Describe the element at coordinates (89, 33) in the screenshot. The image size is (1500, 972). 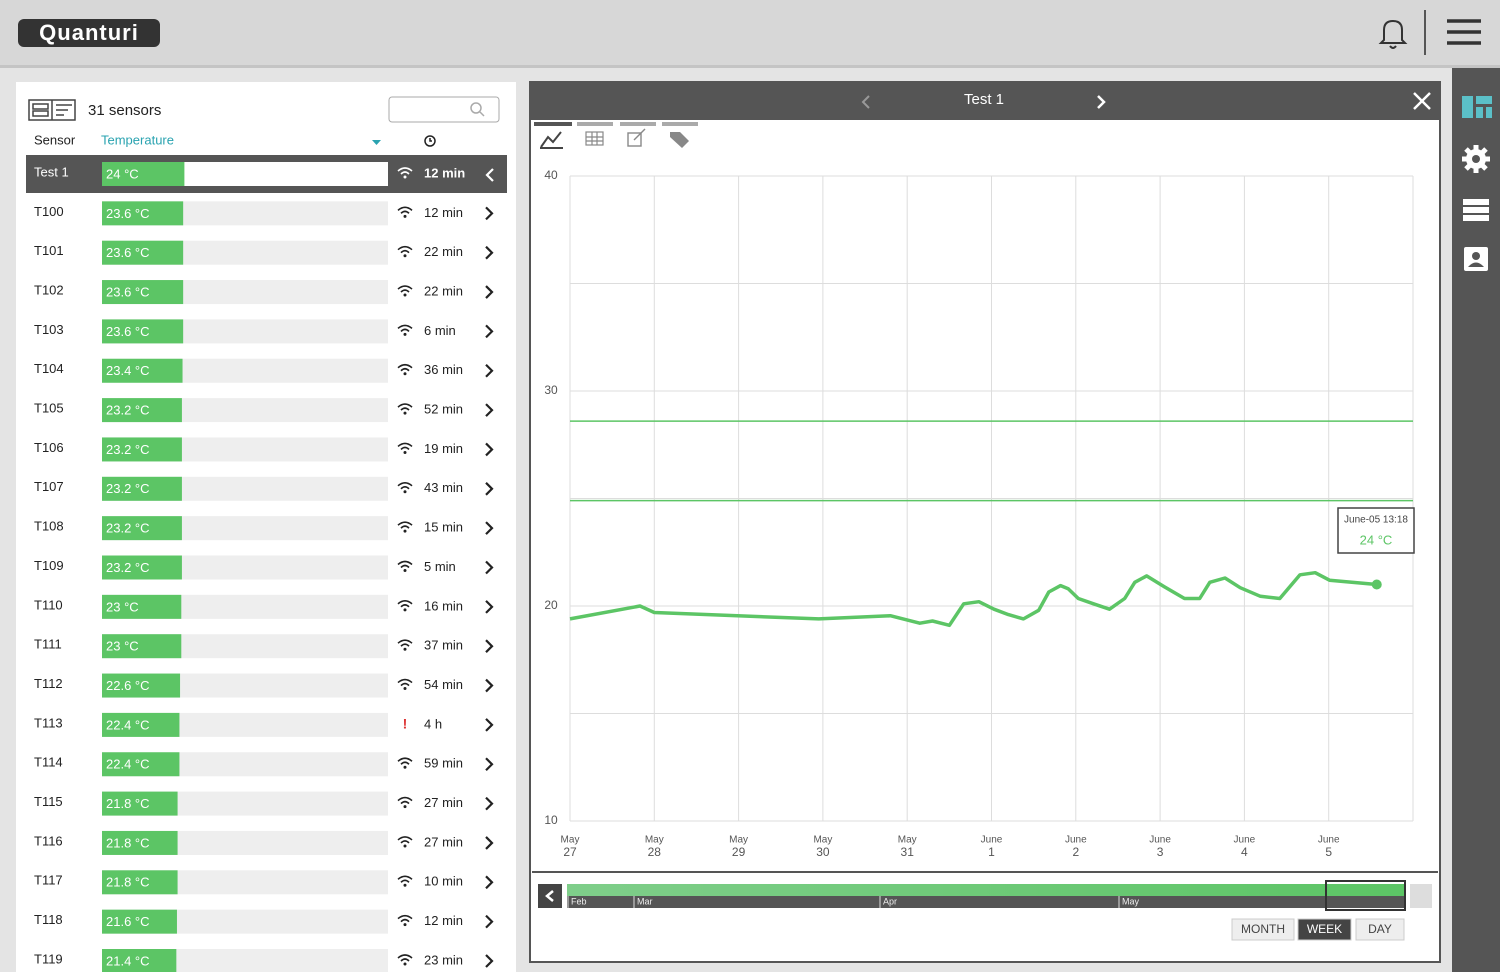
I see `logo-box` at that location.